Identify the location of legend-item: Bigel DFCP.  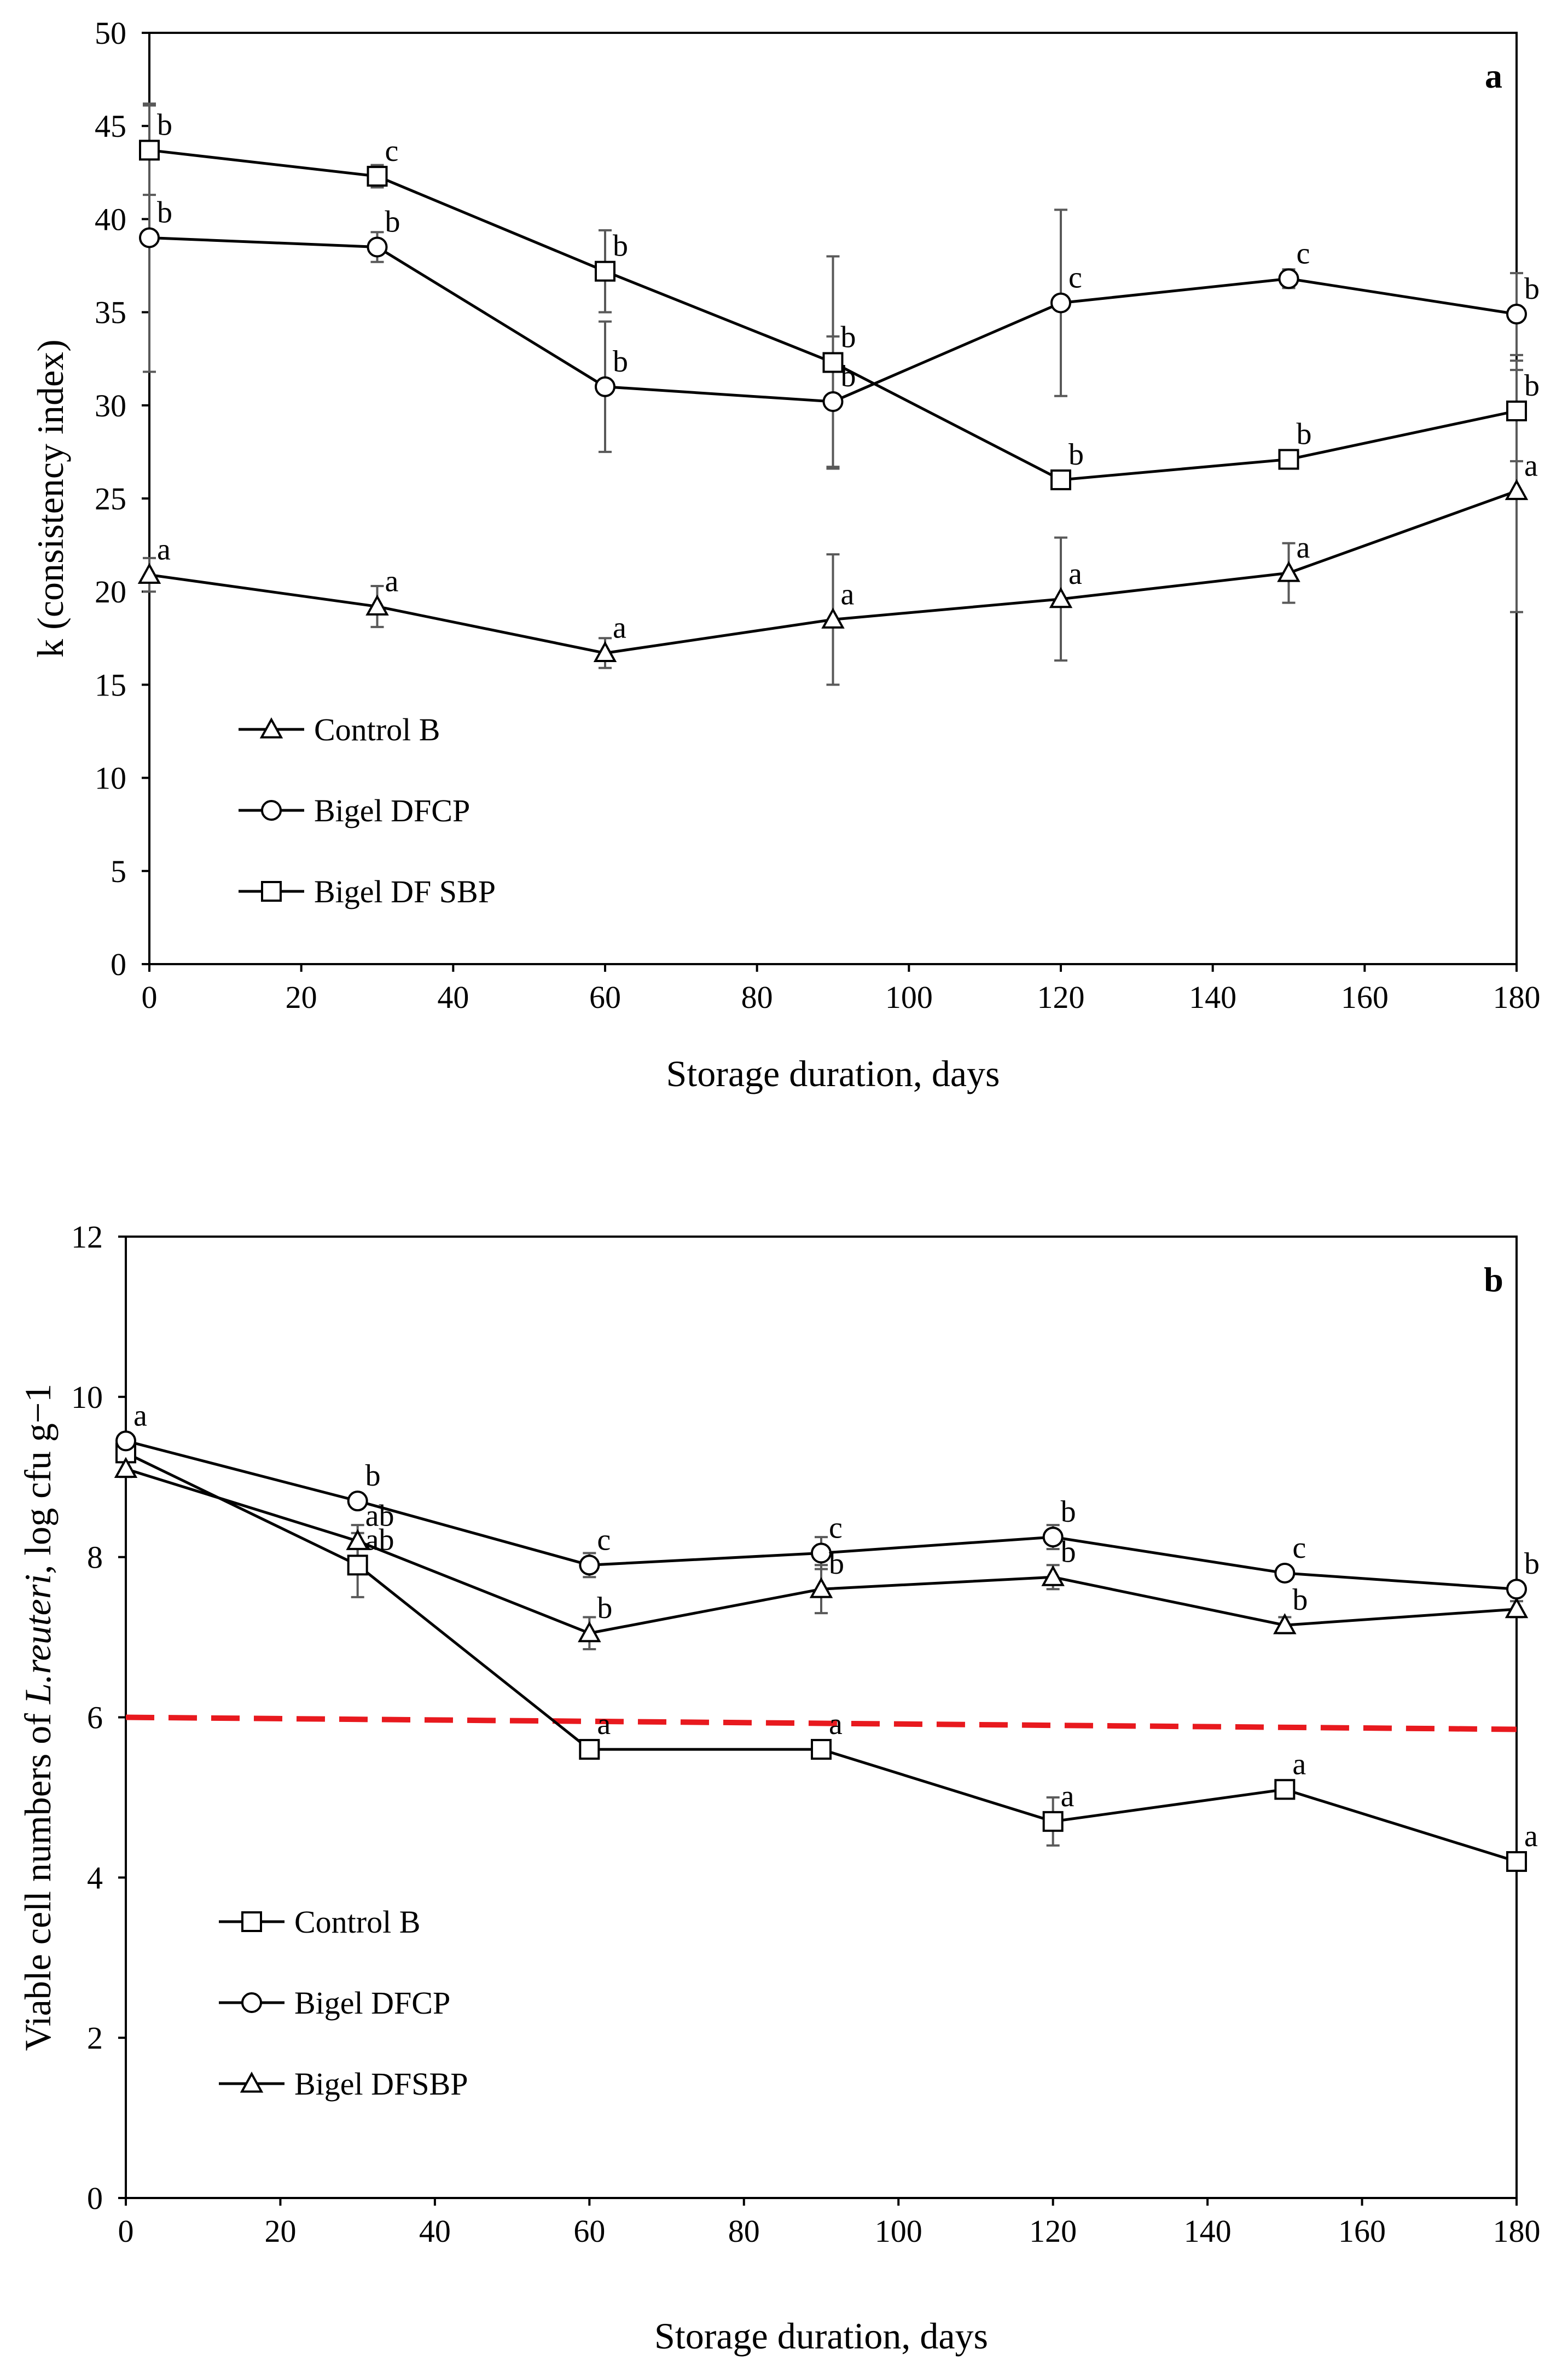
(334, 2003).